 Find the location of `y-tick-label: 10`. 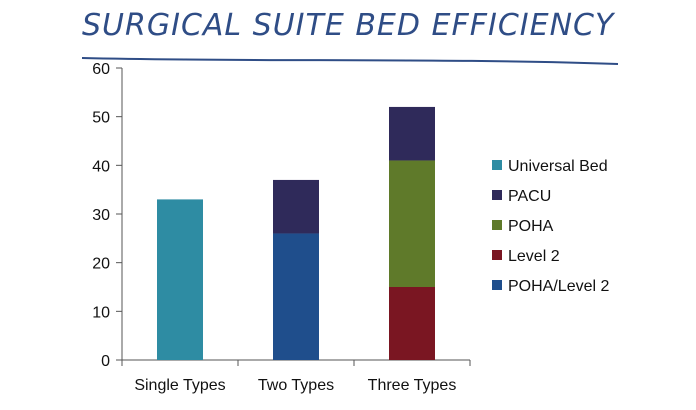

y-tick-label: 10 is located at coordinates (101, 312).